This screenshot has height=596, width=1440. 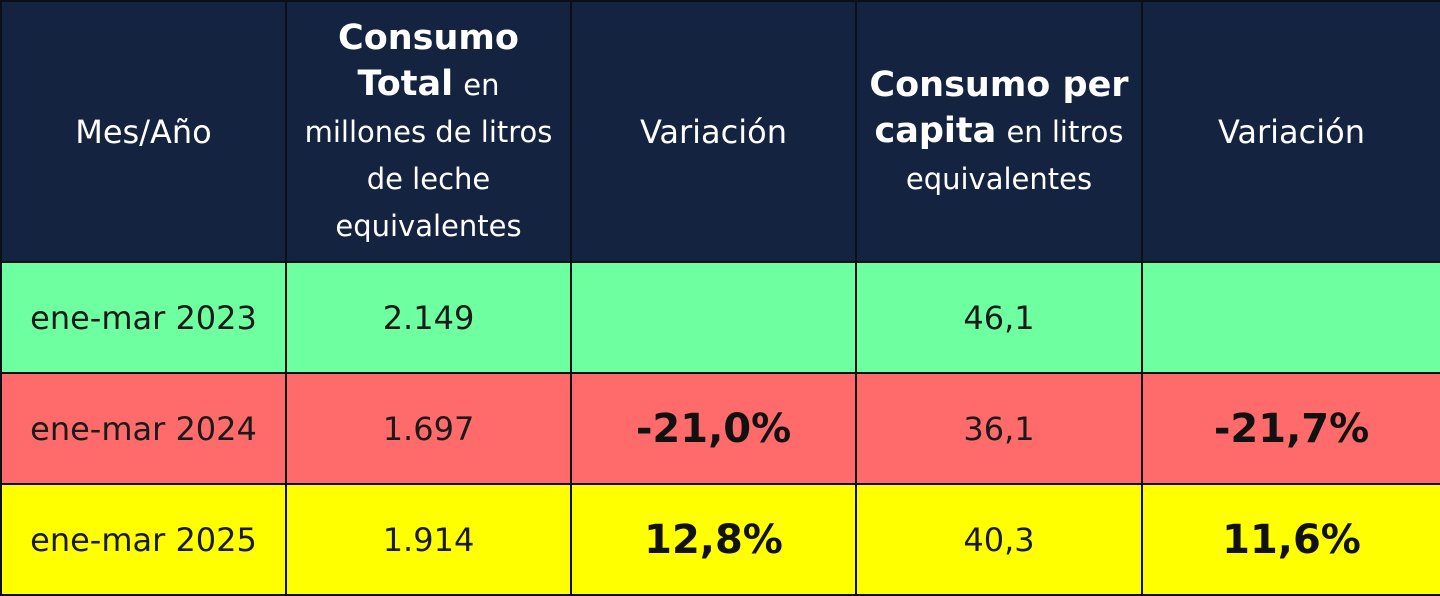 What do you see at coordinates (143, 428) in the screenshot?
I see `cell-period: ene-mar 2024` at bounding box center [143, 428].